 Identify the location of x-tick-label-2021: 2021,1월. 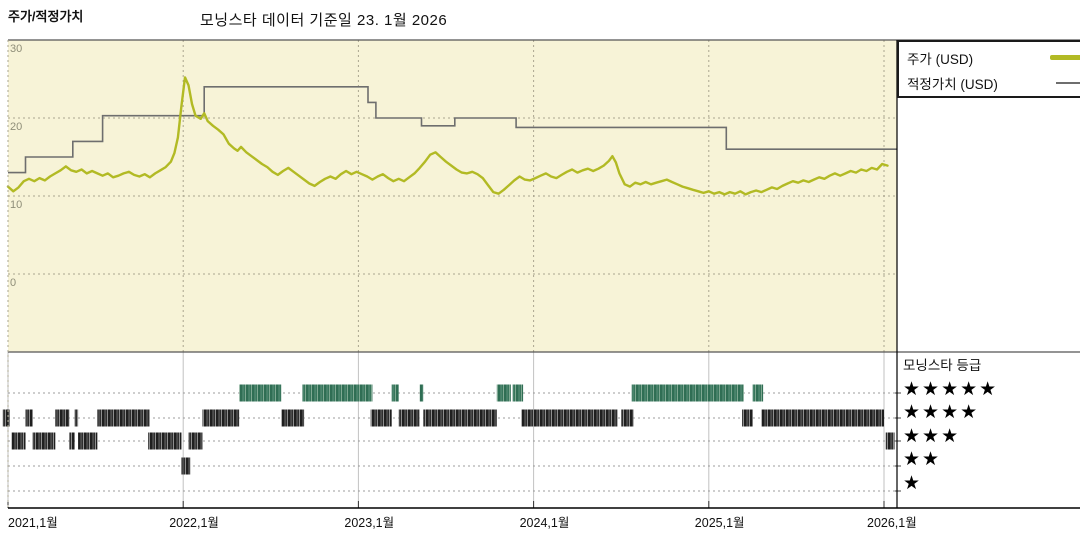
(33, 523).